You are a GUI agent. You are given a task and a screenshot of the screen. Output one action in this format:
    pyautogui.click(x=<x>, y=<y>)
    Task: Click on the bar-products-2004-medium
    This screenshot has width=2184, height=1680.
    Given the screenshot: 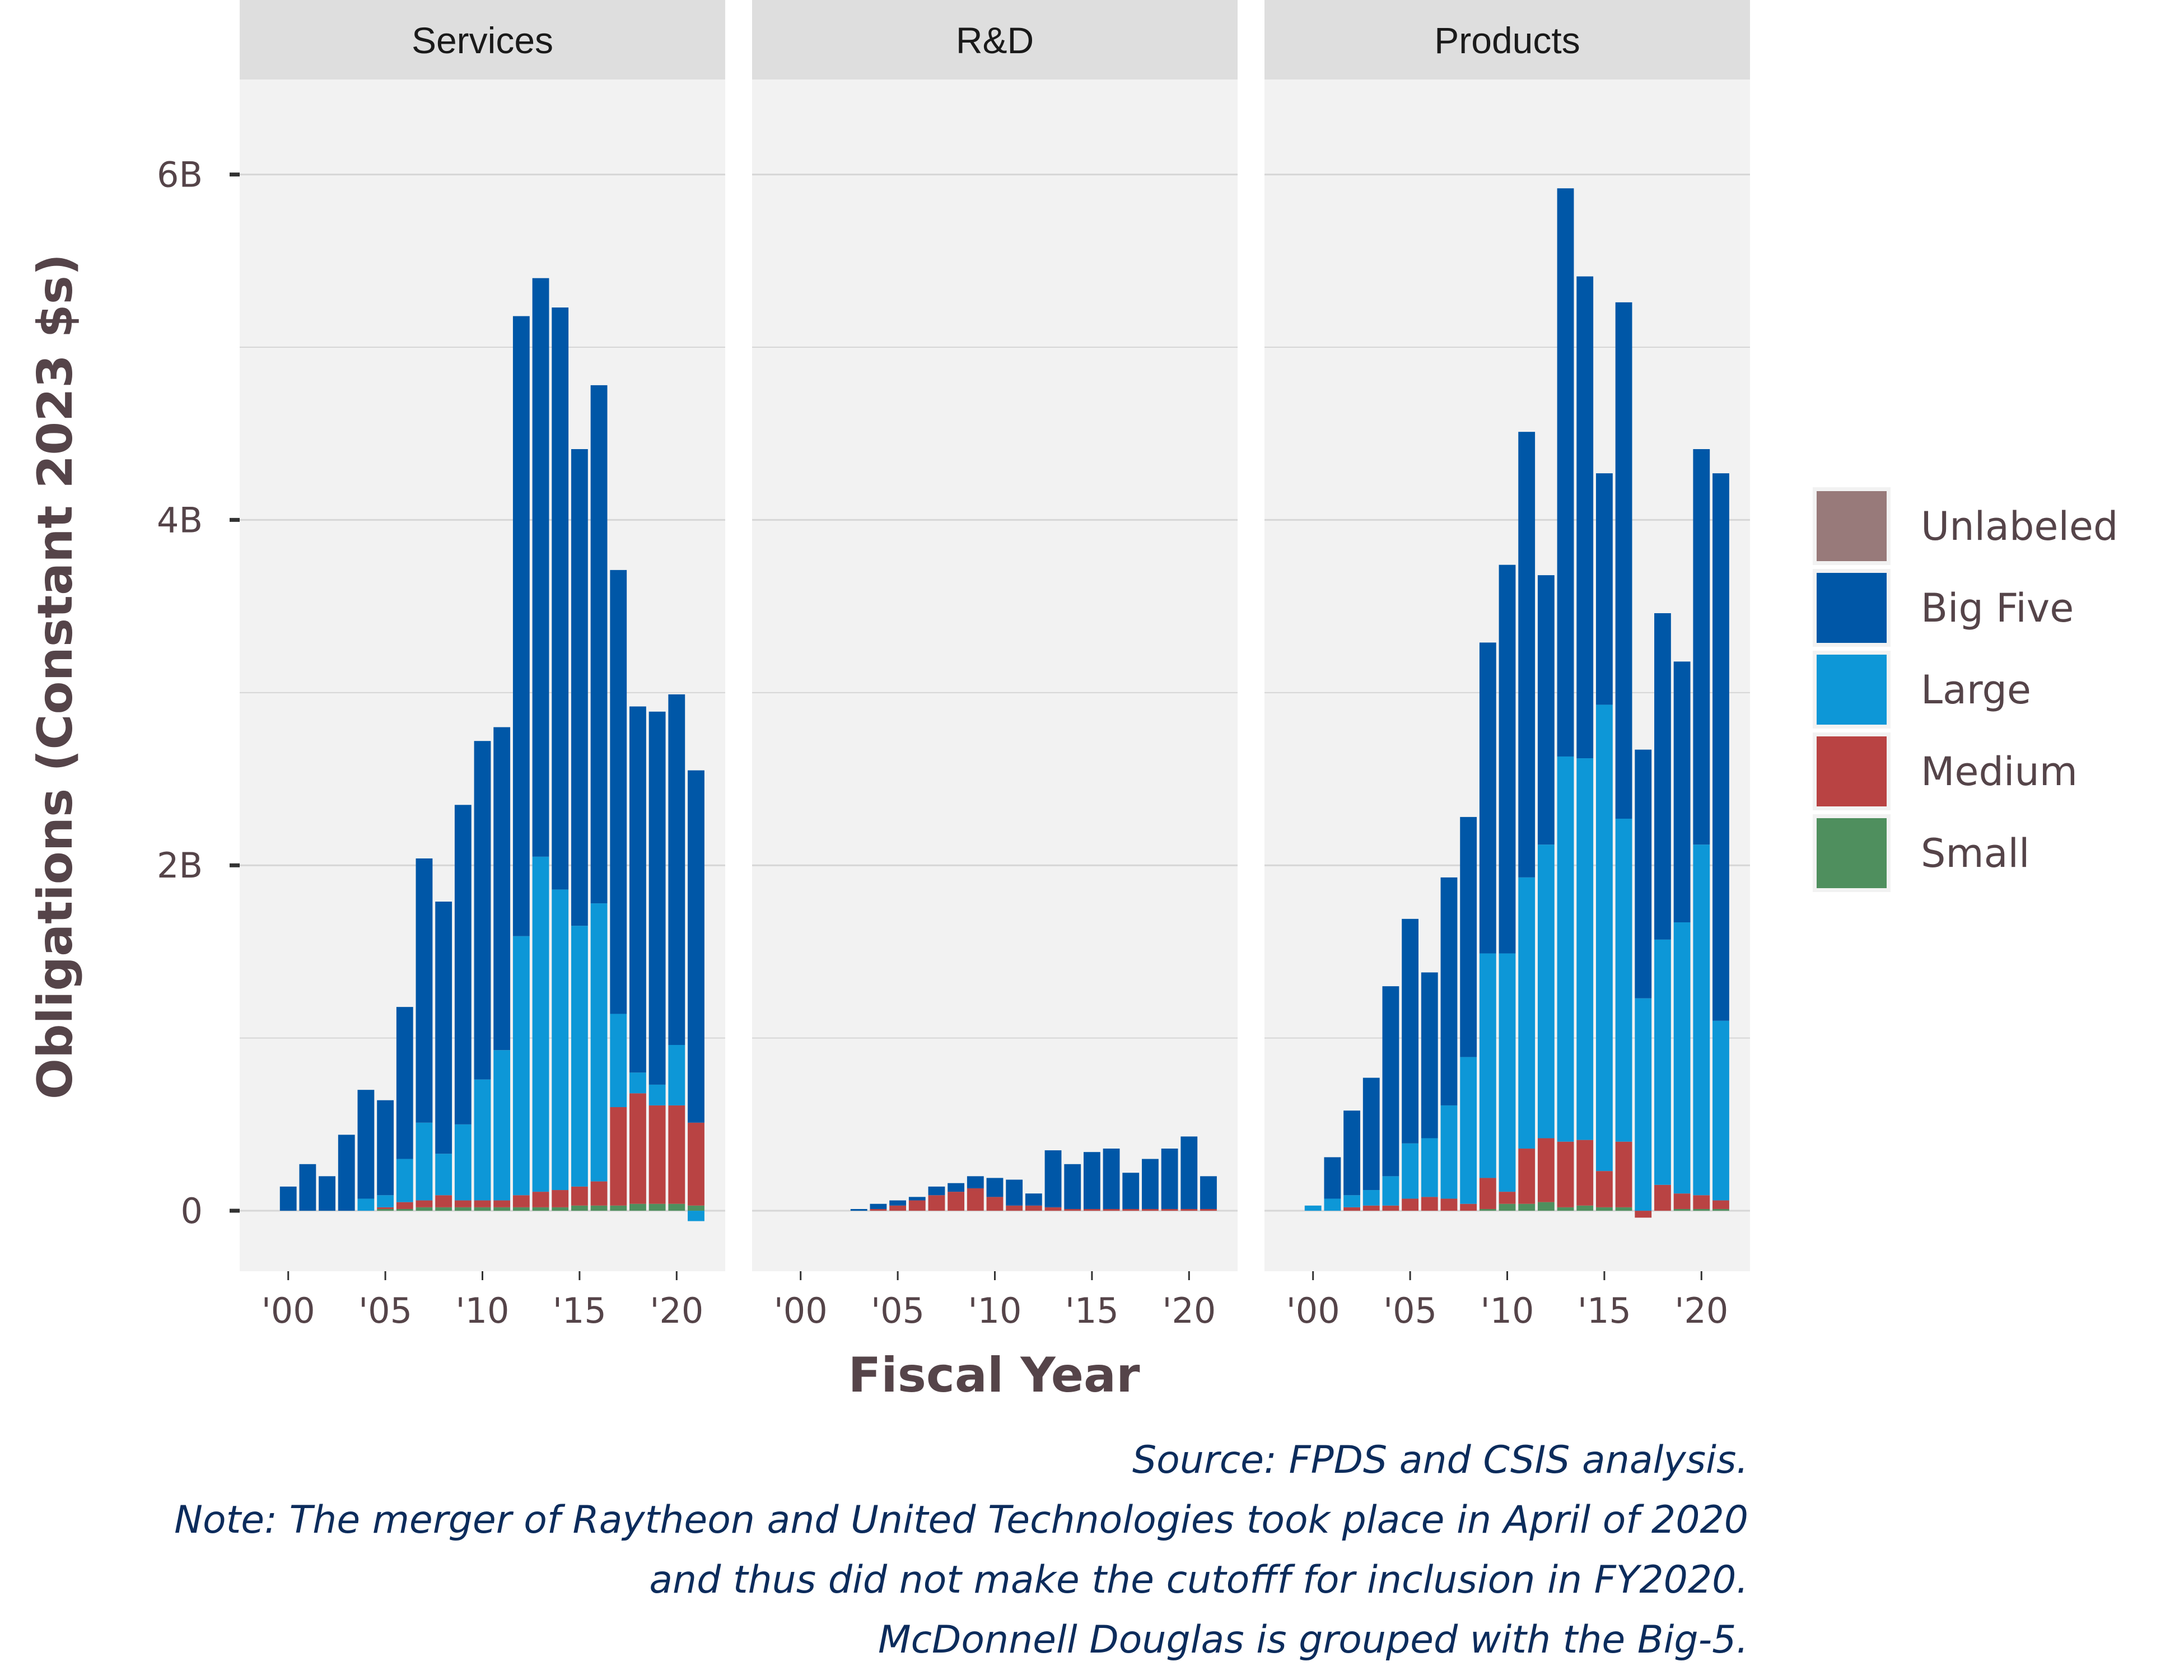 What is the action you would take?
    pyautogui.click(x=1390, y=1208)
    